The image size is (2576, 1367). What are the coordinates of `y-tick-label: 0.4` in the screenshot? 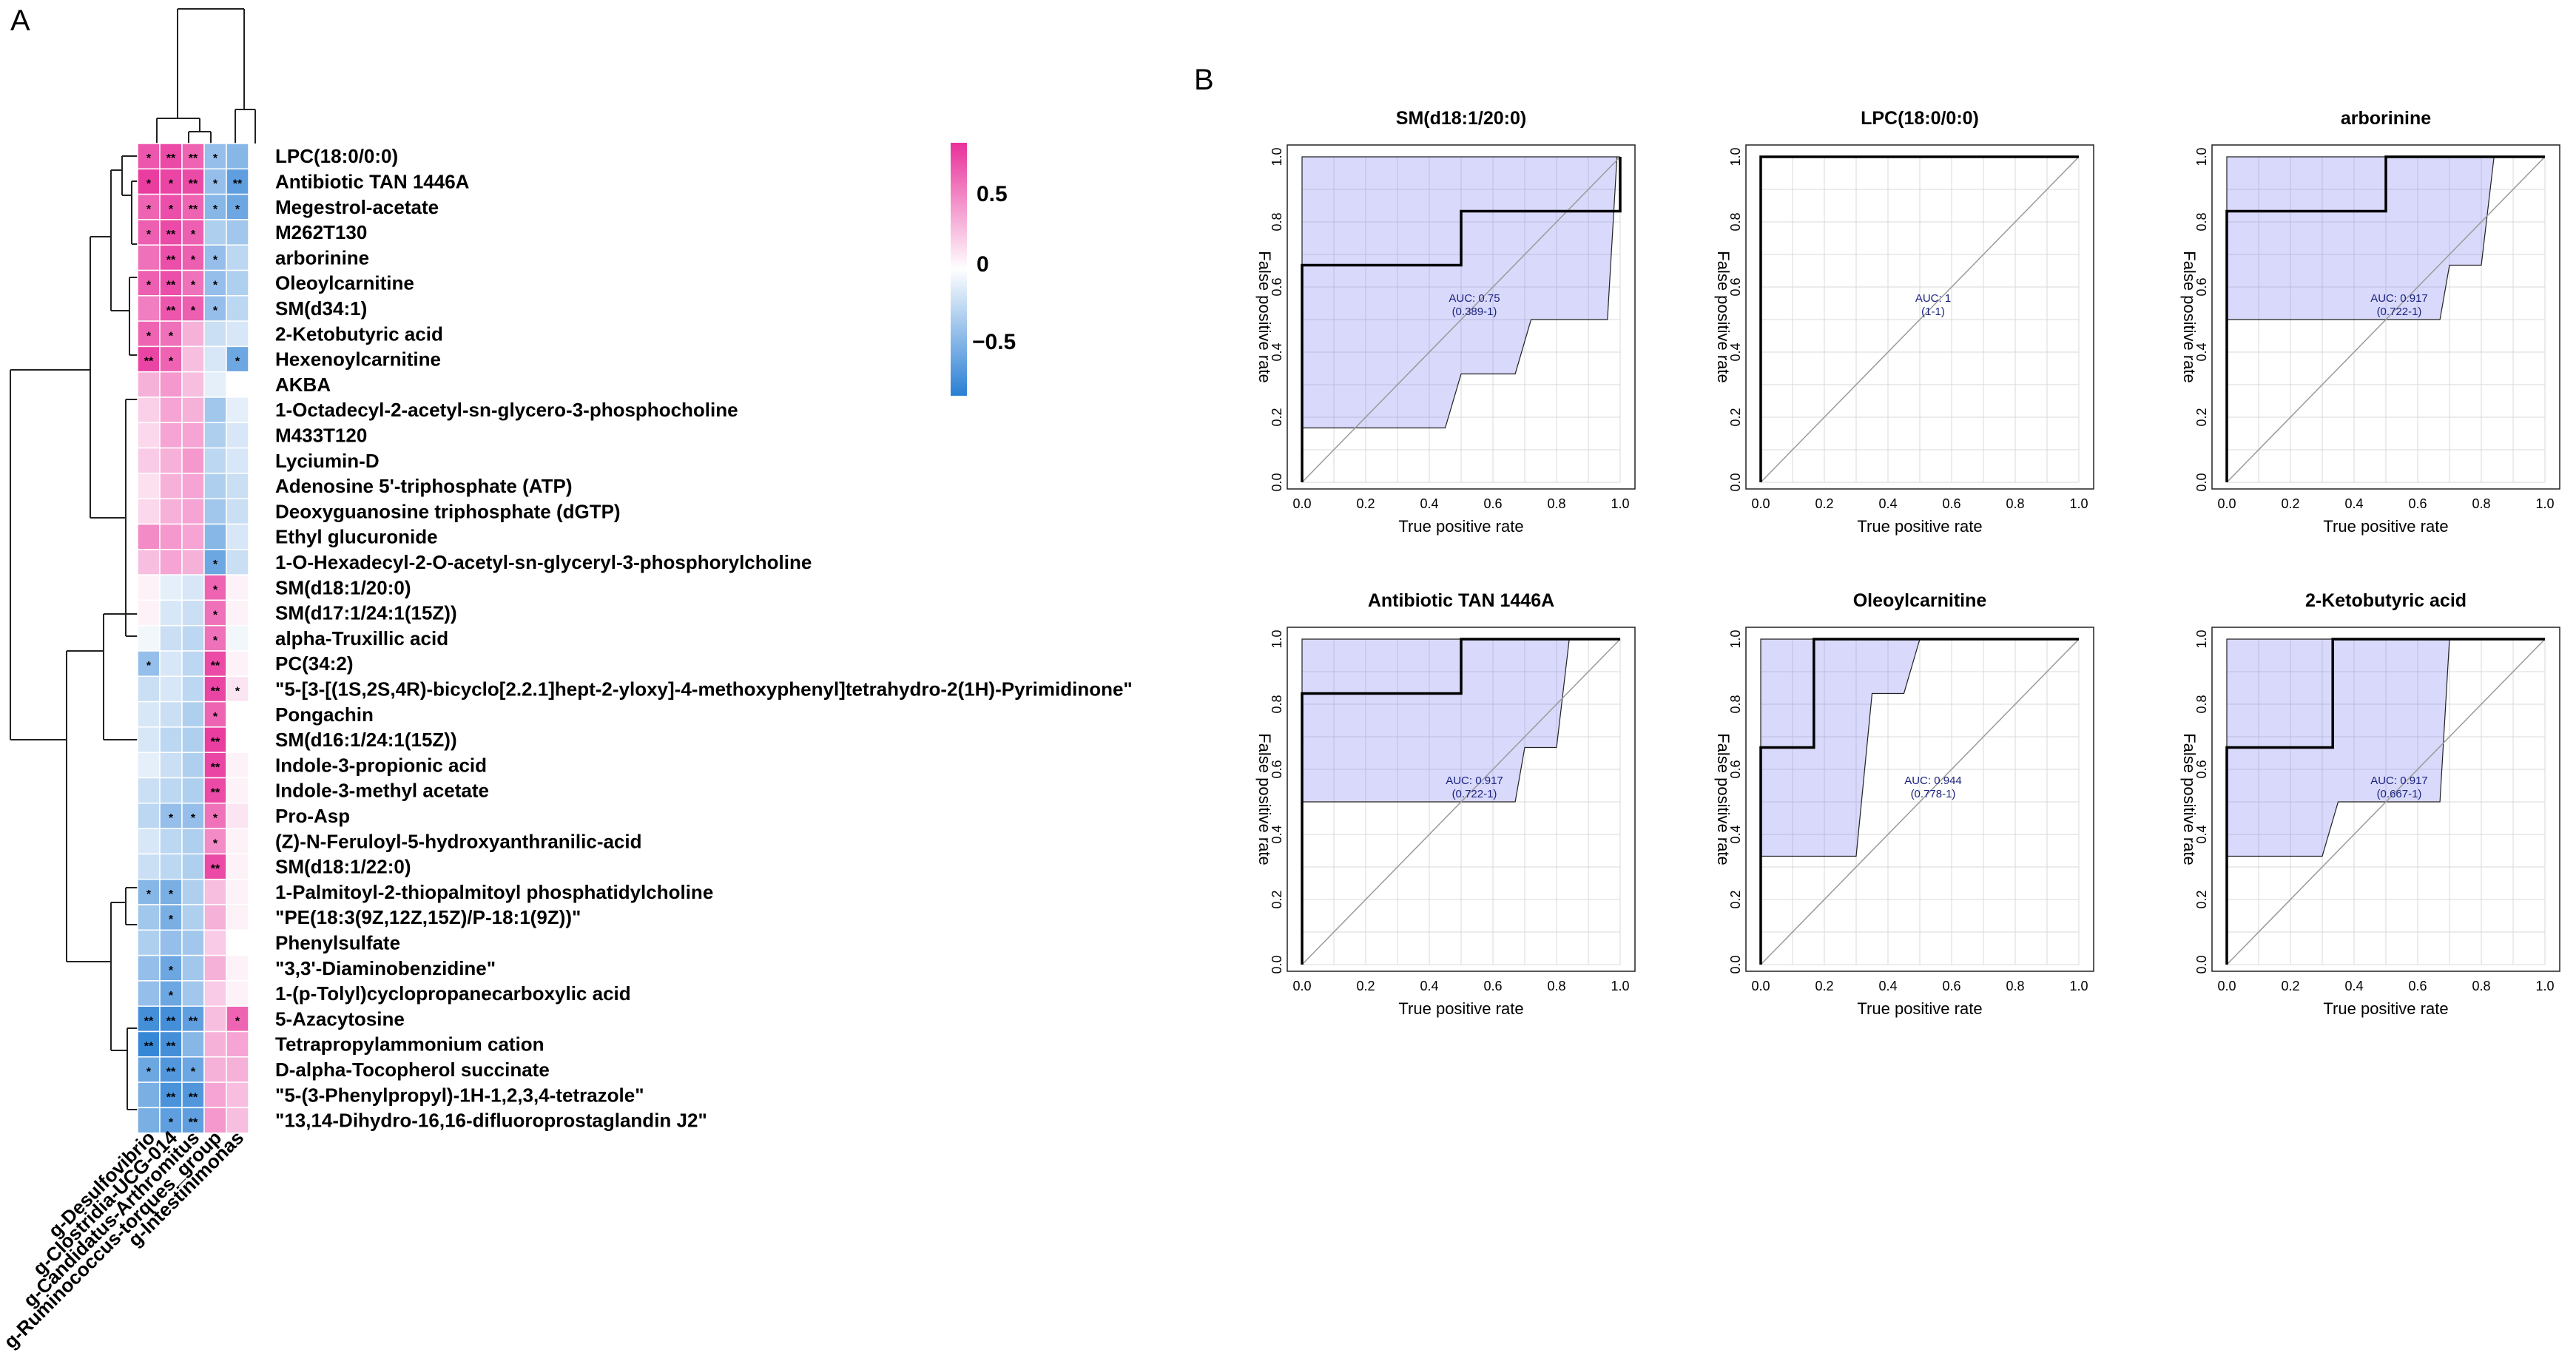 It's located at (1735, 351).